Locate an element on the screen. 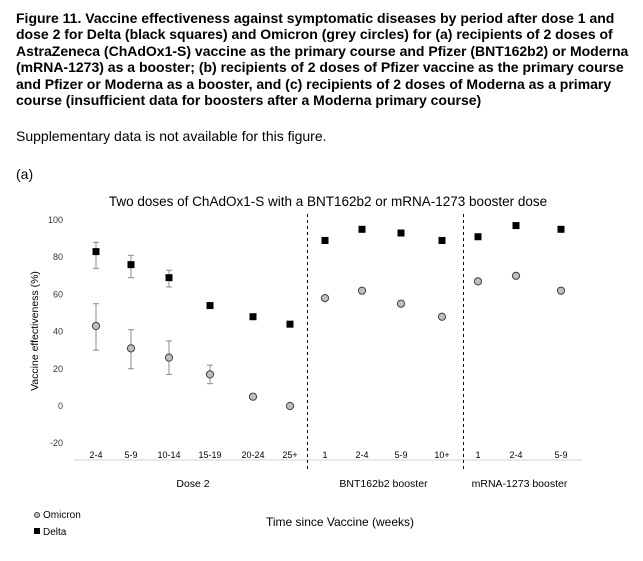  y-tick-label: 80 is located at coordinates (58, 257).